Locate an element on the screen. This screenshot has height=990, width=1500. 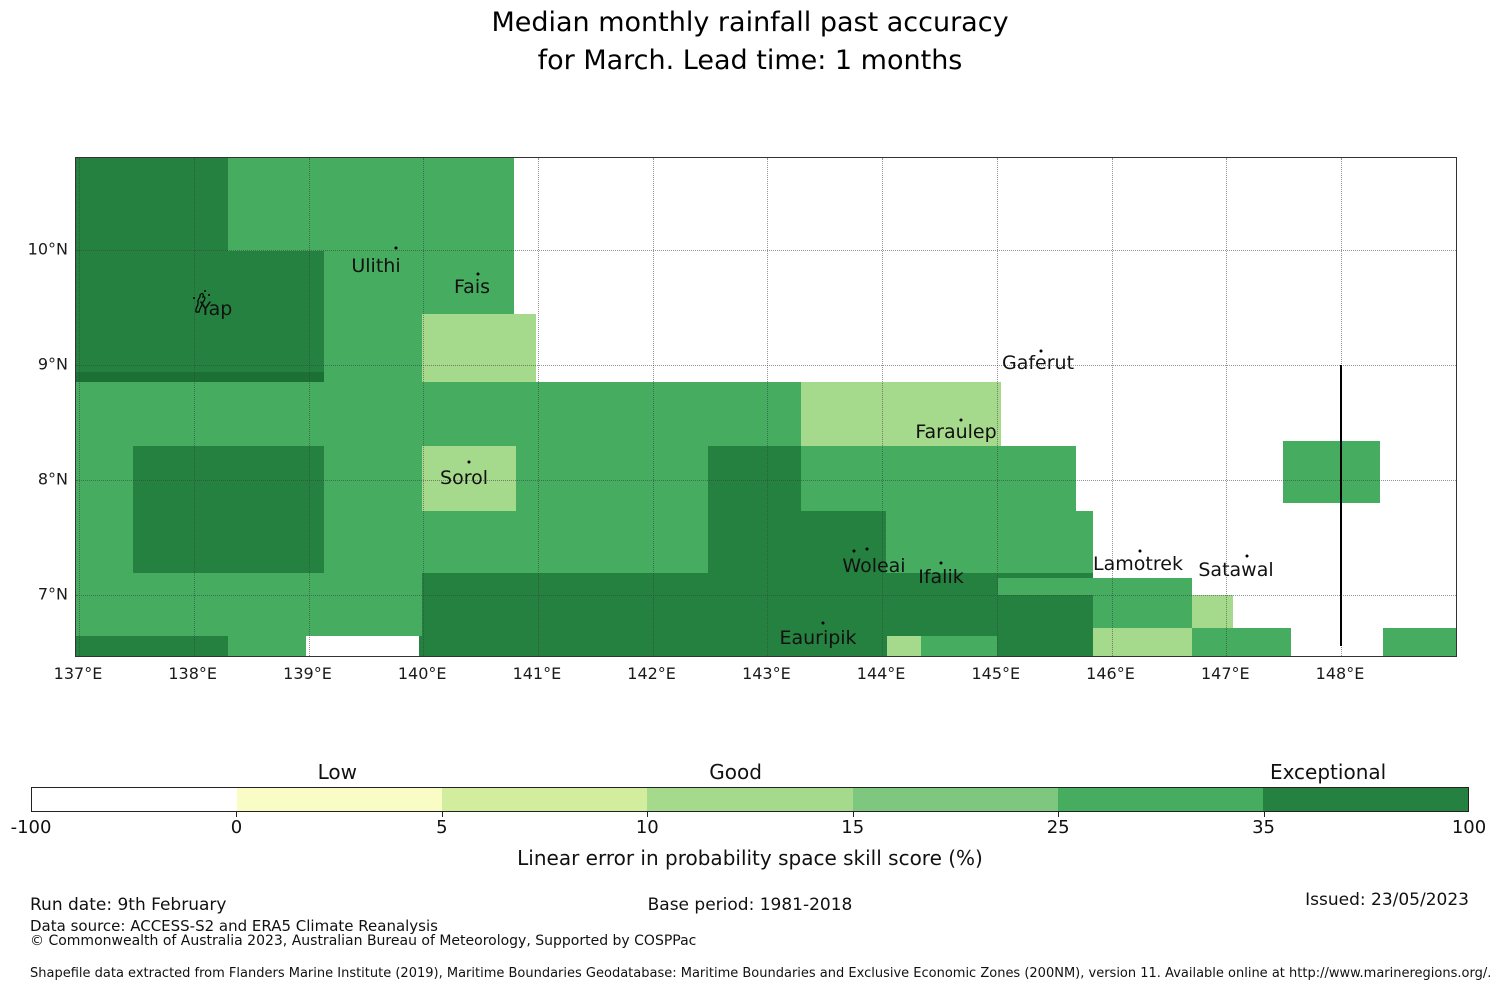
place-label-sorol: Sorol is located at coordinates (464, 478).